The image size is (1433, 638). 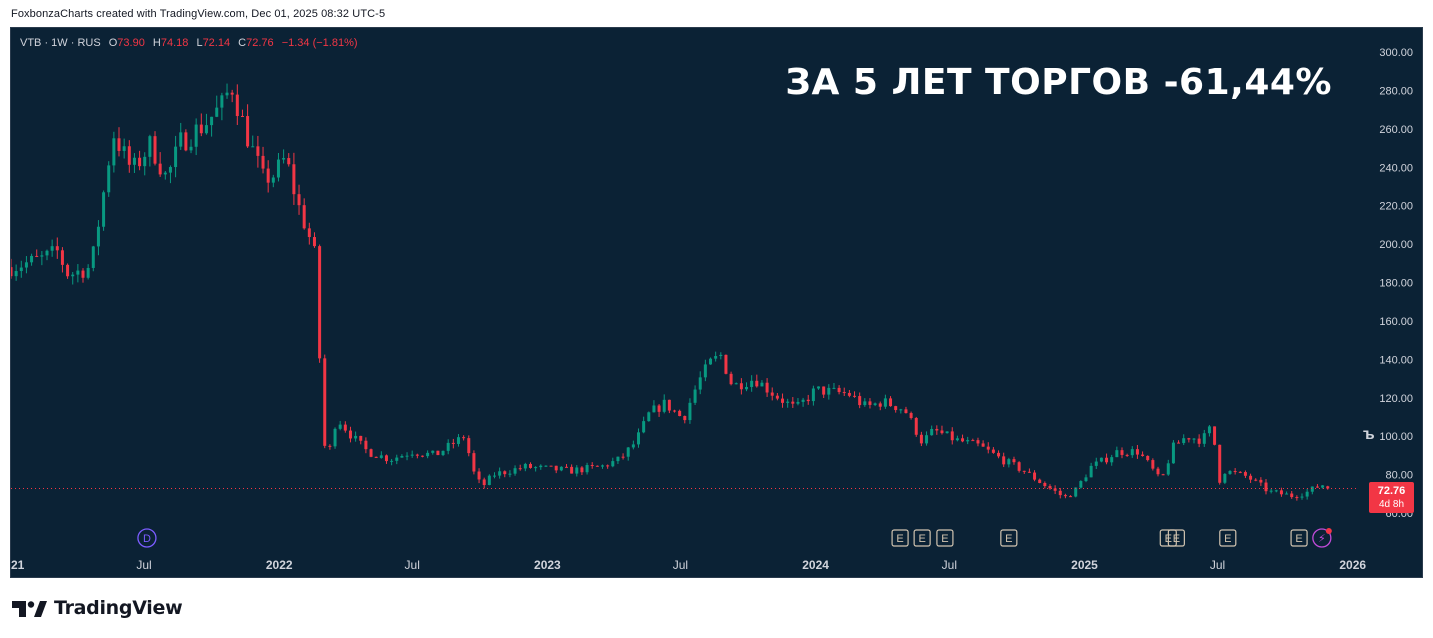 I want to click on x-tick-label: Jul, so click(x=680, y=565).